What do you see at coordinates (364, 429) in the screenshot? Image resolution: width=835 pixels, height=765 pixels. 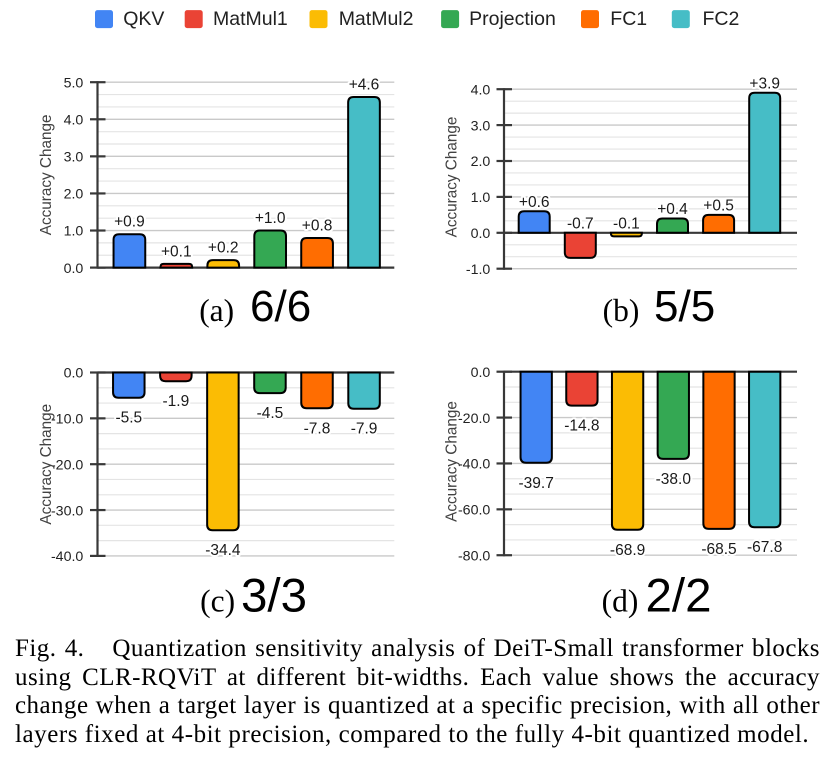 I see `svg-text: -7.9` at bounding box center [364, 429].